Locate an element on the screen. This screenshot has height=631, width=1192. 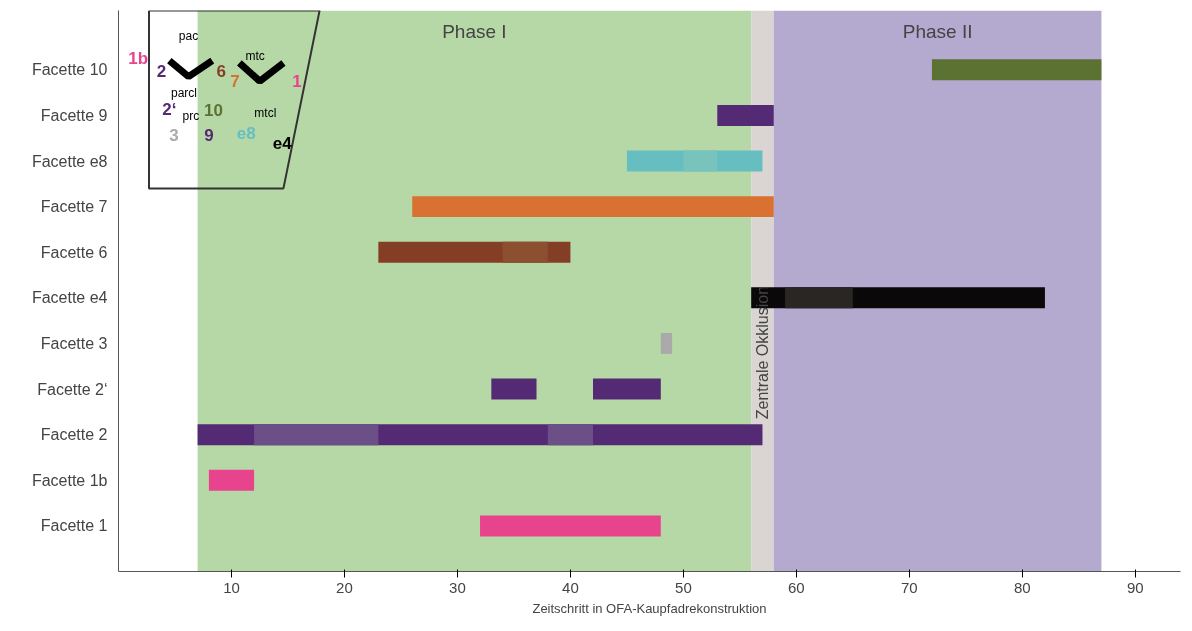
annotation: mtcl is located at coordinates (265, 113).